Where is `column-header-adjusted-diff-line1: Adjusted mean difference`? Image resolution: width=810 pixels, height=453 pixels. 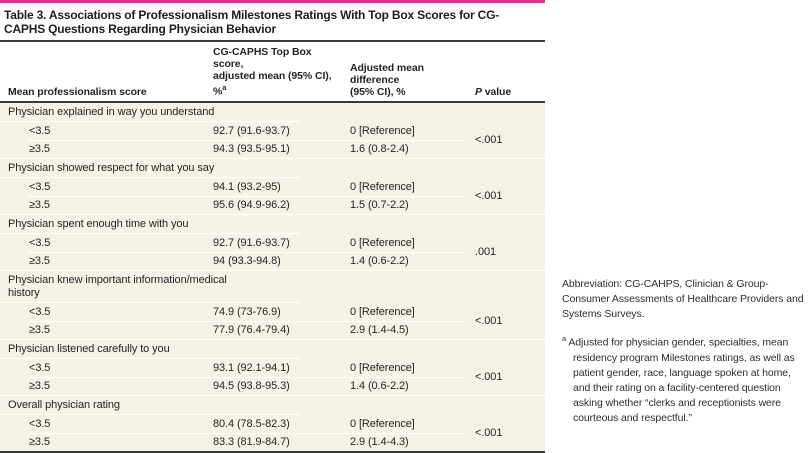
column-header-adjusted-diff-line1: Adjusted mean difference is located at coordinates (387, 73).